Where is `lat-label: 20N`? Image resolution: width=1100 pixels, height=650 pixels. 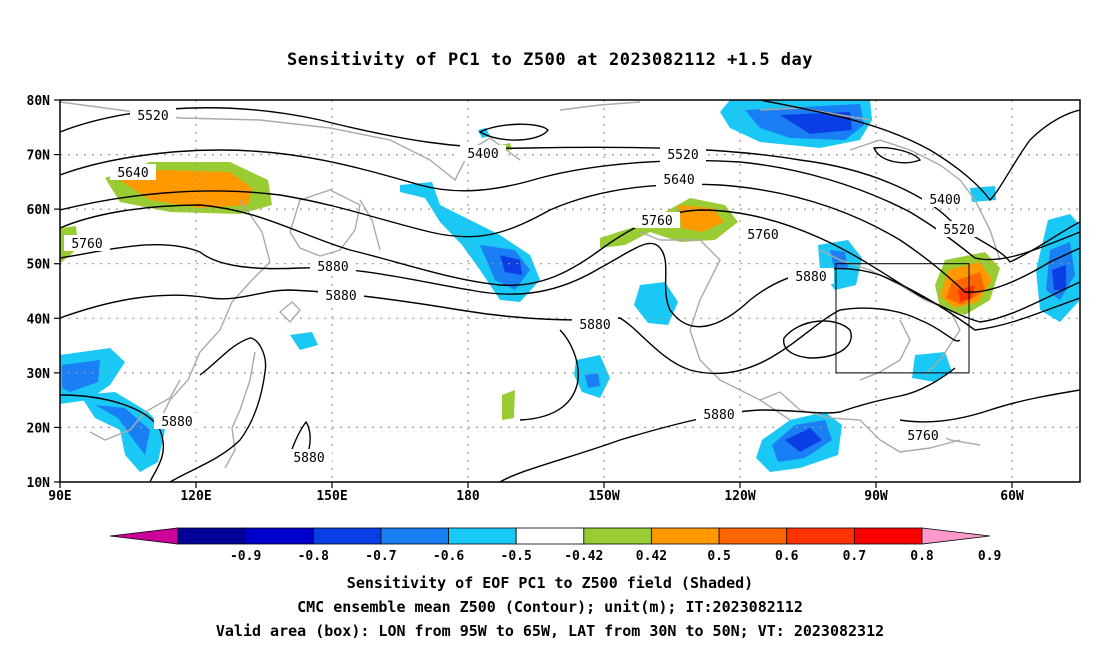
lat-label: 20N is located at coordinates (39, 428).